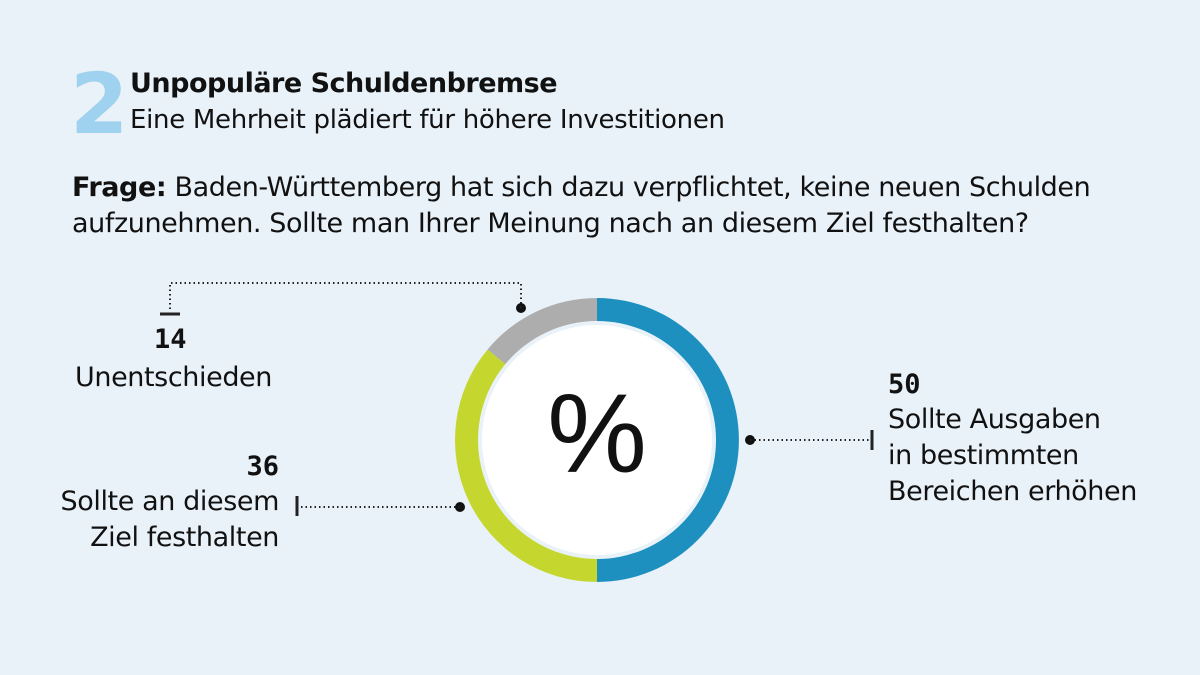  Describe the element at coordinates (345, 297) in the screenshot. I see `leader-line-unentschieden` at that location.